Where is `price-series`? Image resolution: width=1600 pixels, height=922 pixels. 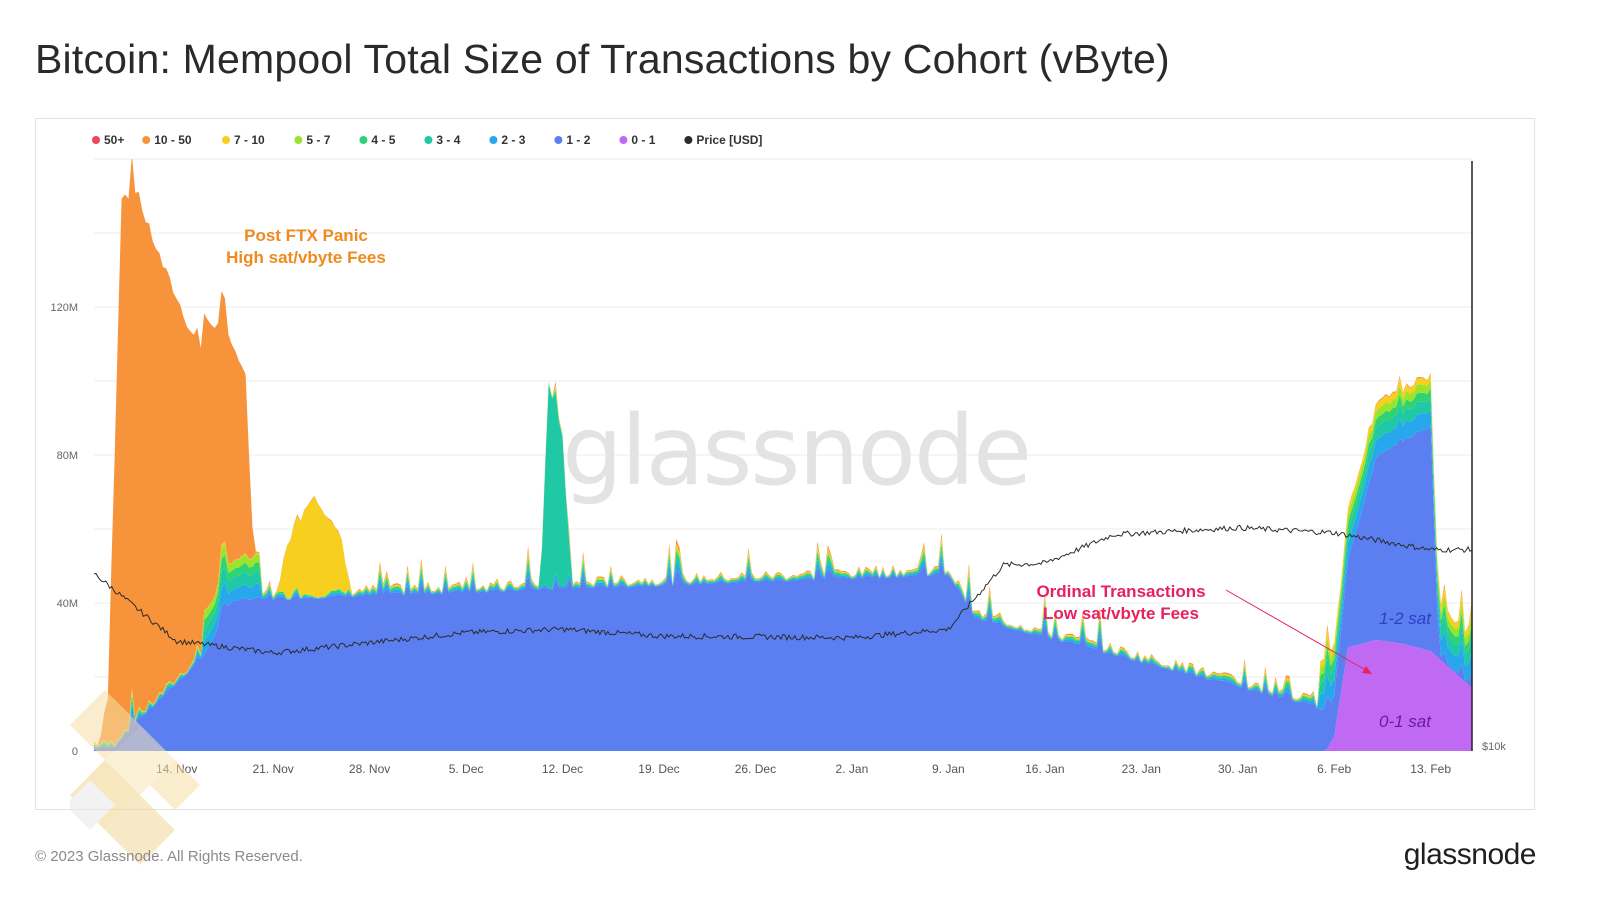
price-series is located at coordinates (783, 590).